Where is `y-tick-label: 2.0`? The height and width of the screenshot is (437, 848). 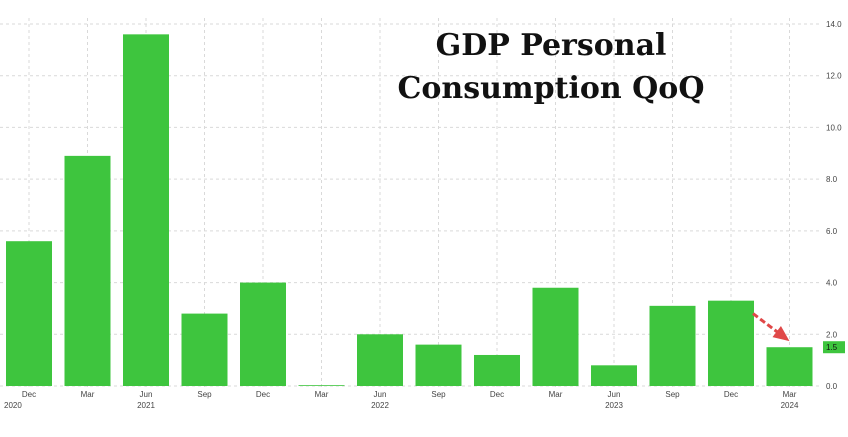 y-tick-label: 2.0 is located at coordinates (832, 334).